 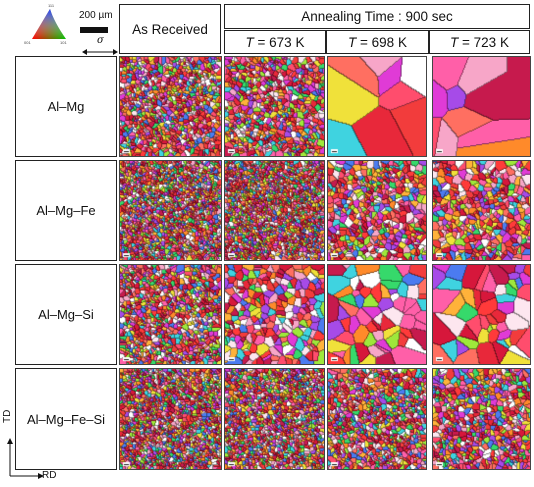 I want to click on double-arrow-icon, so click(x=100, y=49).